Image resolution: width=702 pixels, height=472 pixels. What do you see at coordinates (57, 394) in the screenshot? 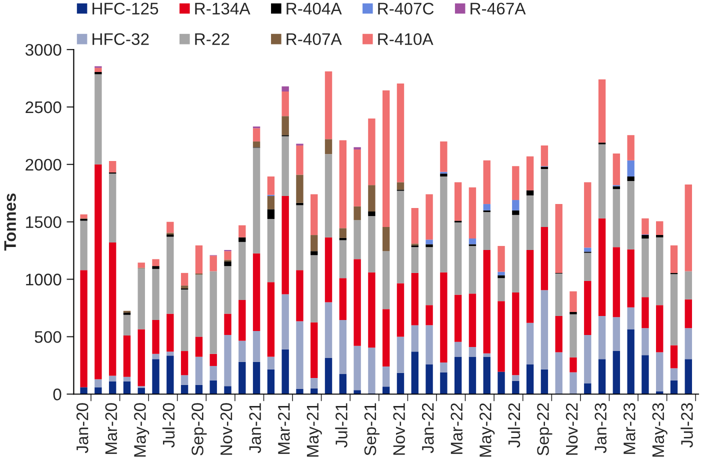
I see `y-tick-label: 0` at bounding box center [57, 394].